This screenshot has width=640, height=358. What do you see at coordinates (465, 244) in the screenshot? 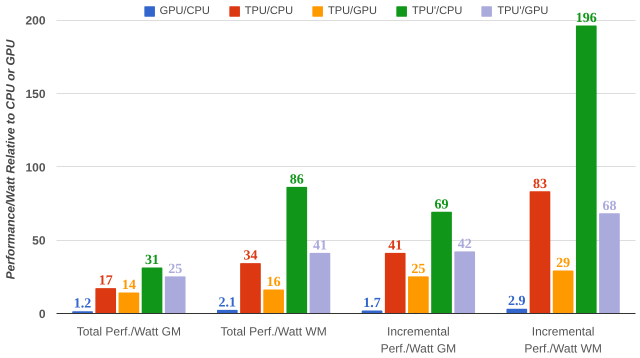
I see `data-label: 42` at bounding box center [465, 244].